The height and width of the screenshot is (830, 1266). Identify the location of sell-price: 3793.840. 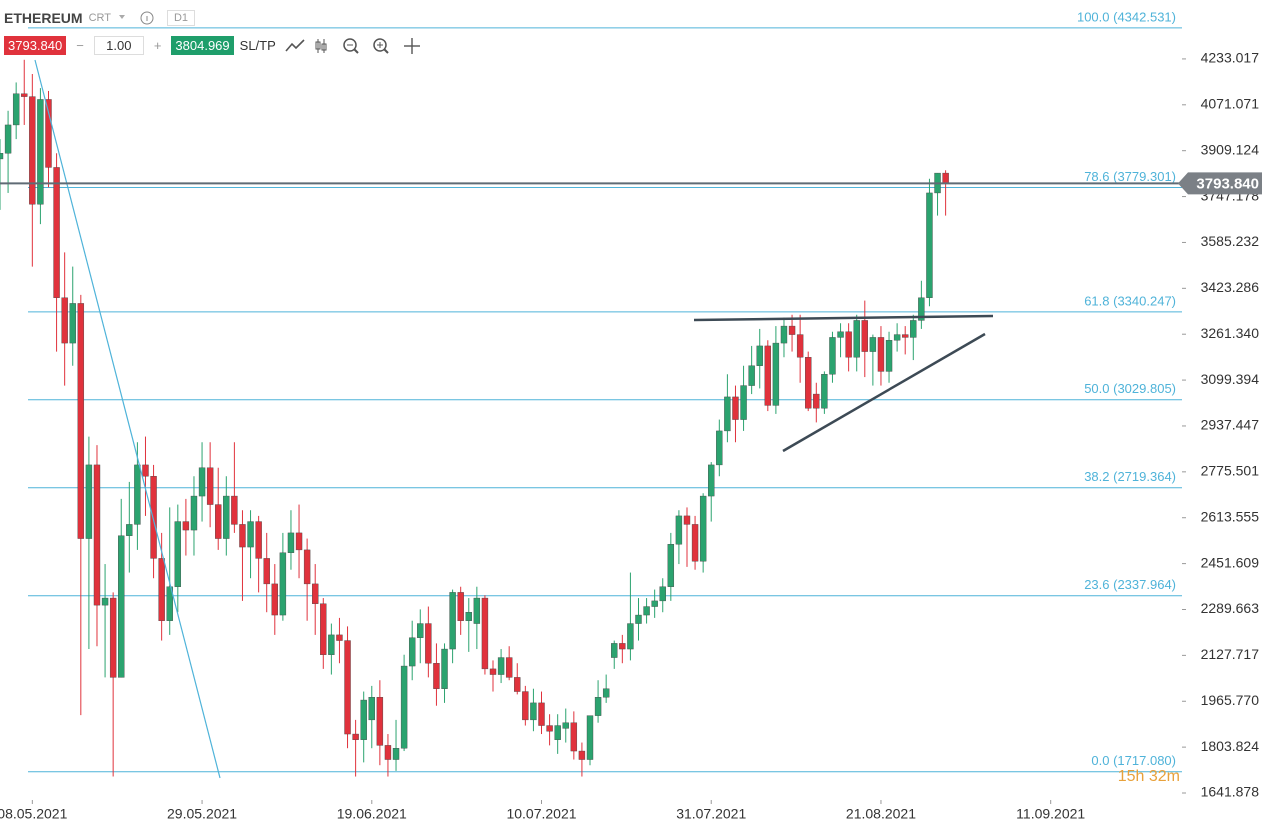
(35, 45).